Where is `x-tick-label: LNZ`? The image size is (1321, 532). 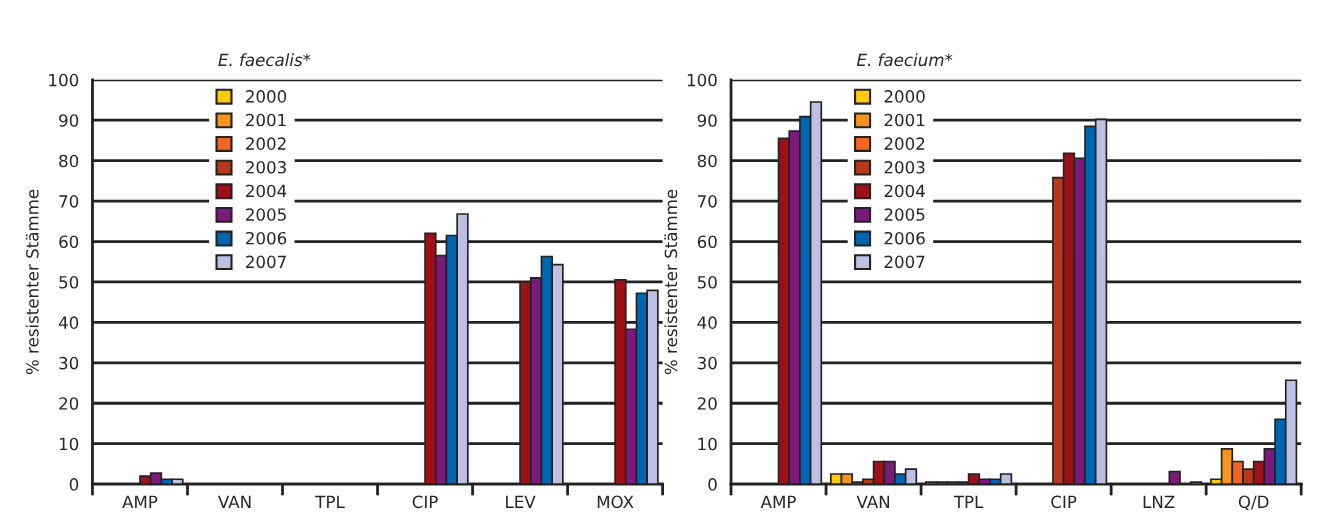 x-tick-label: LNZ is located at coordinates (1159, 501).